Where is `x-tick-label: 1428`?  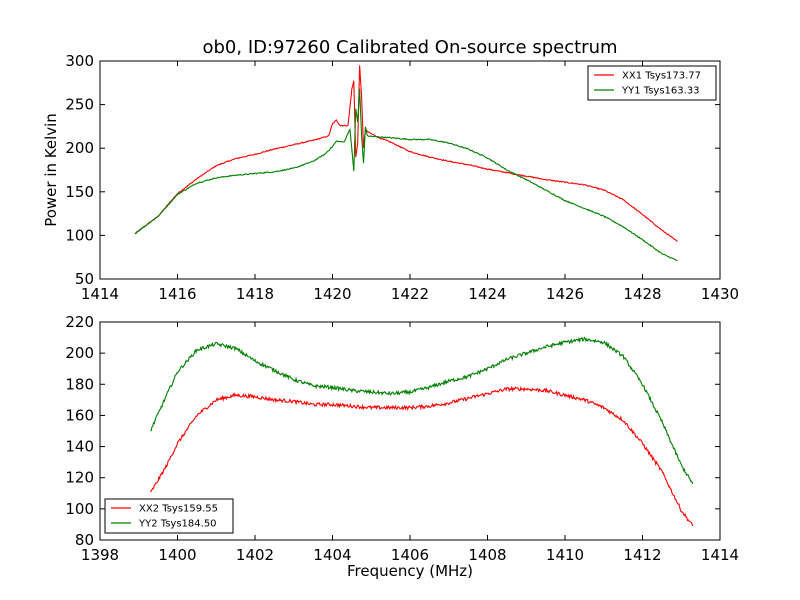
x-tick-label: 1428 is located at coordinates (642, 294).